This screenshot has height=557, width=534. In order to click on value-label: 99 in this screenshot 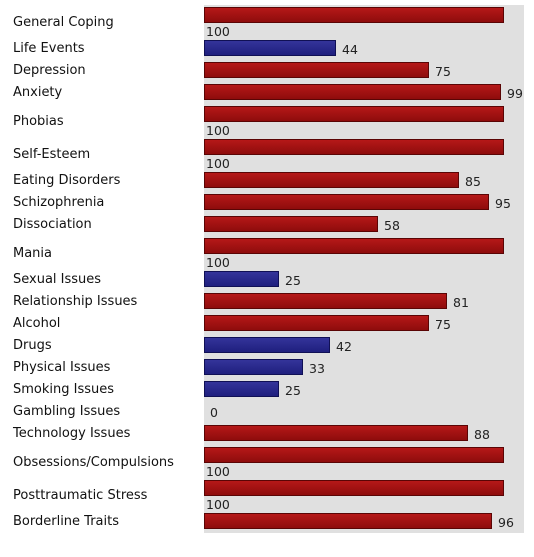, I will do `click(515, 93)`.